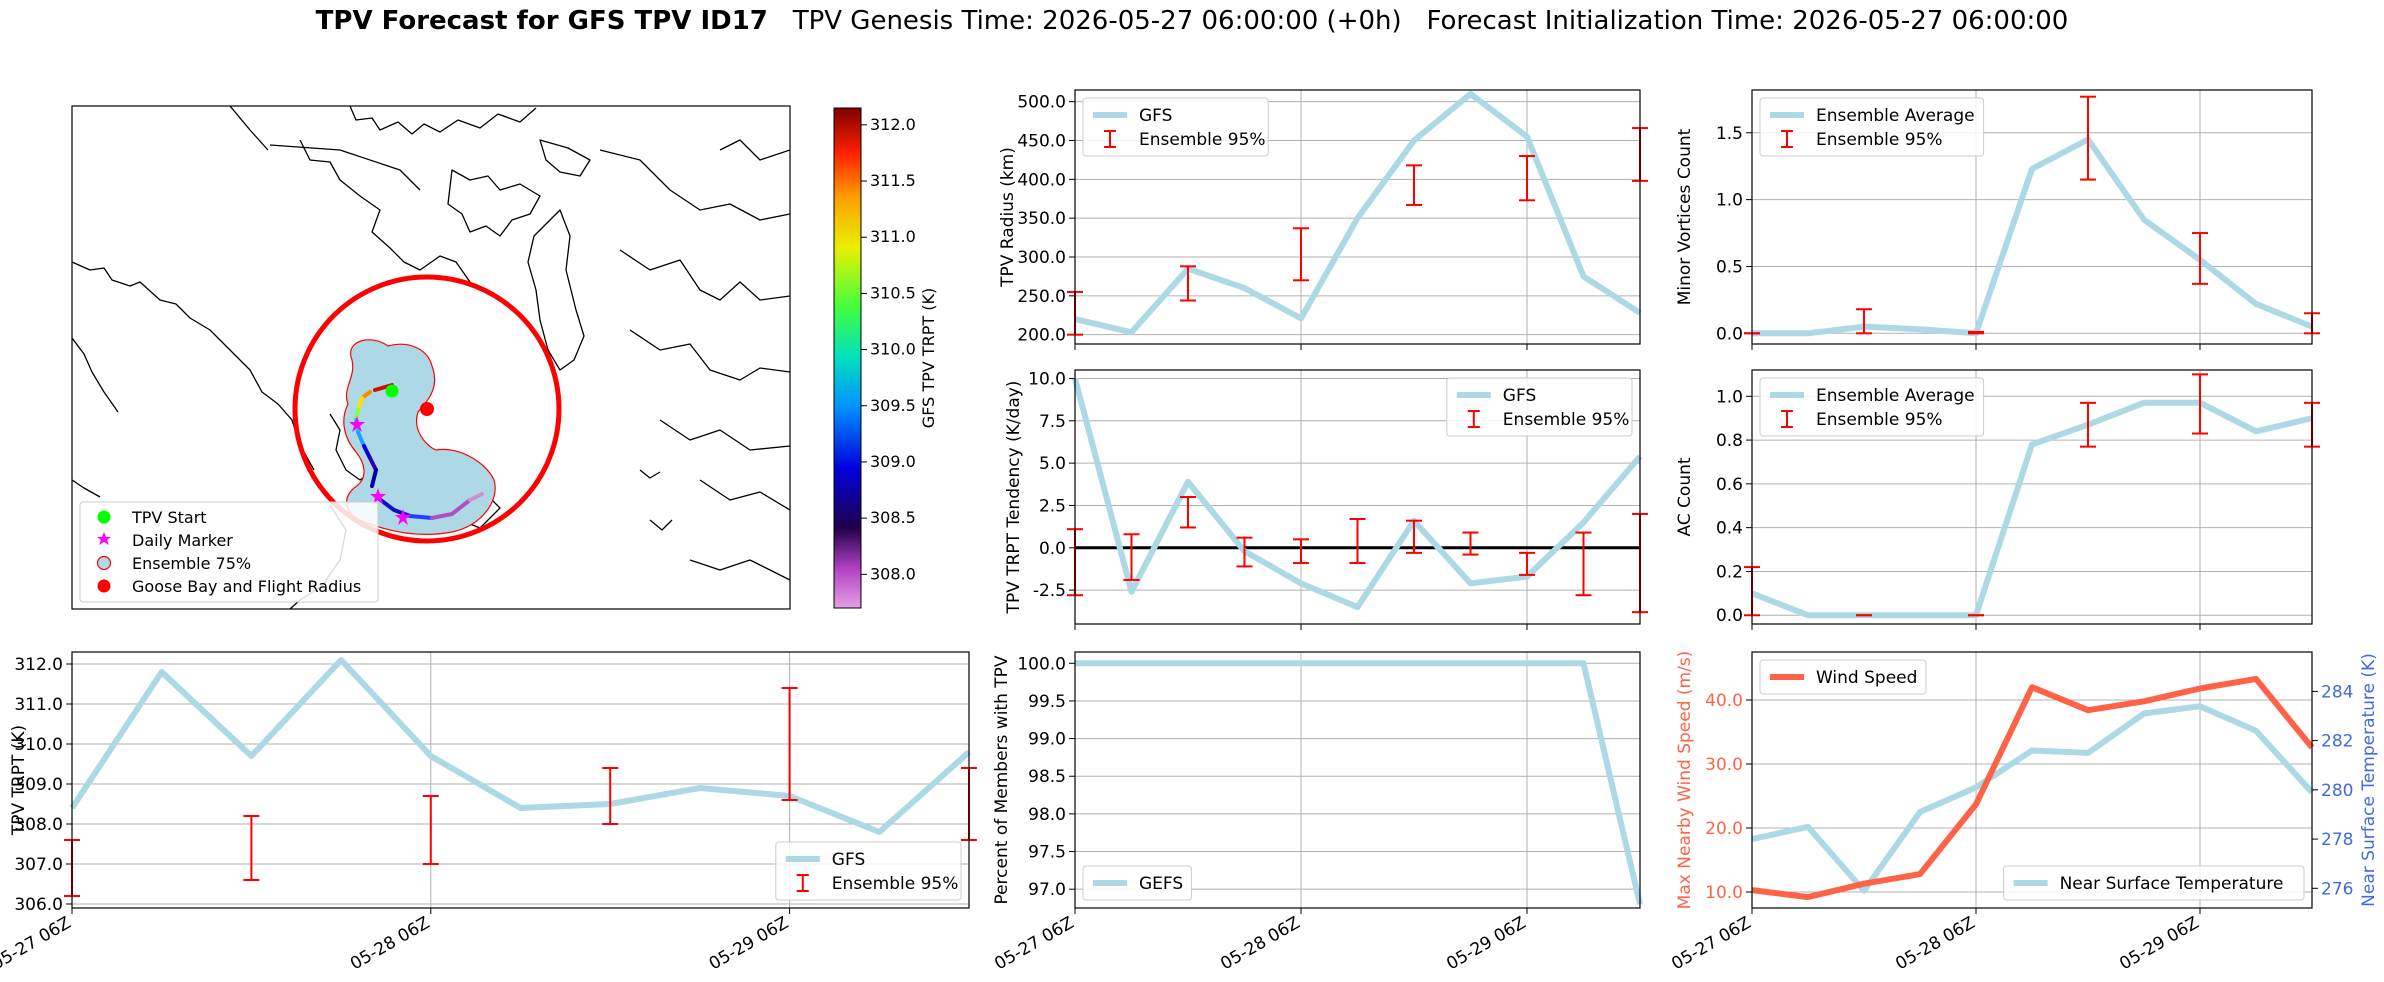 The image size is (2384, 982). What do you see at coordinates (1041, 297) in the screenshot?
I see `y-tick-label: 250.0` at bounding box center [1041, 297].